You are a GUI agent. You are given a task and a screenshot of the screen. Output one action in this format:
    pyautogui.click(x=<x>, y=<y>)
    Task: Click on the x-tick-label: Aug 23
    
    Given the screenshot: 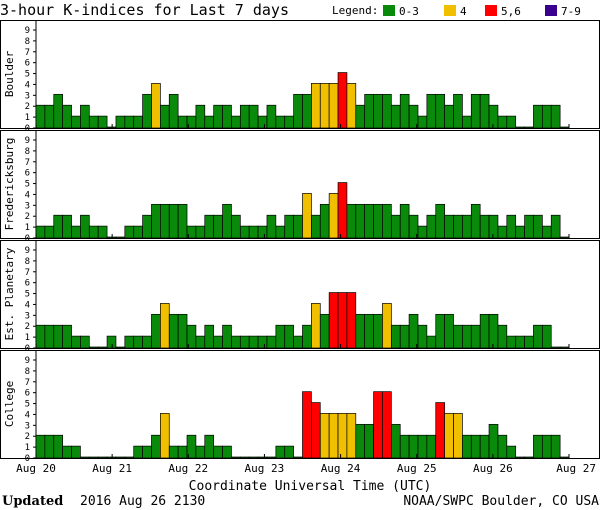 What is the action you would take?
    pyautogui.click(x=265, y=468)
    